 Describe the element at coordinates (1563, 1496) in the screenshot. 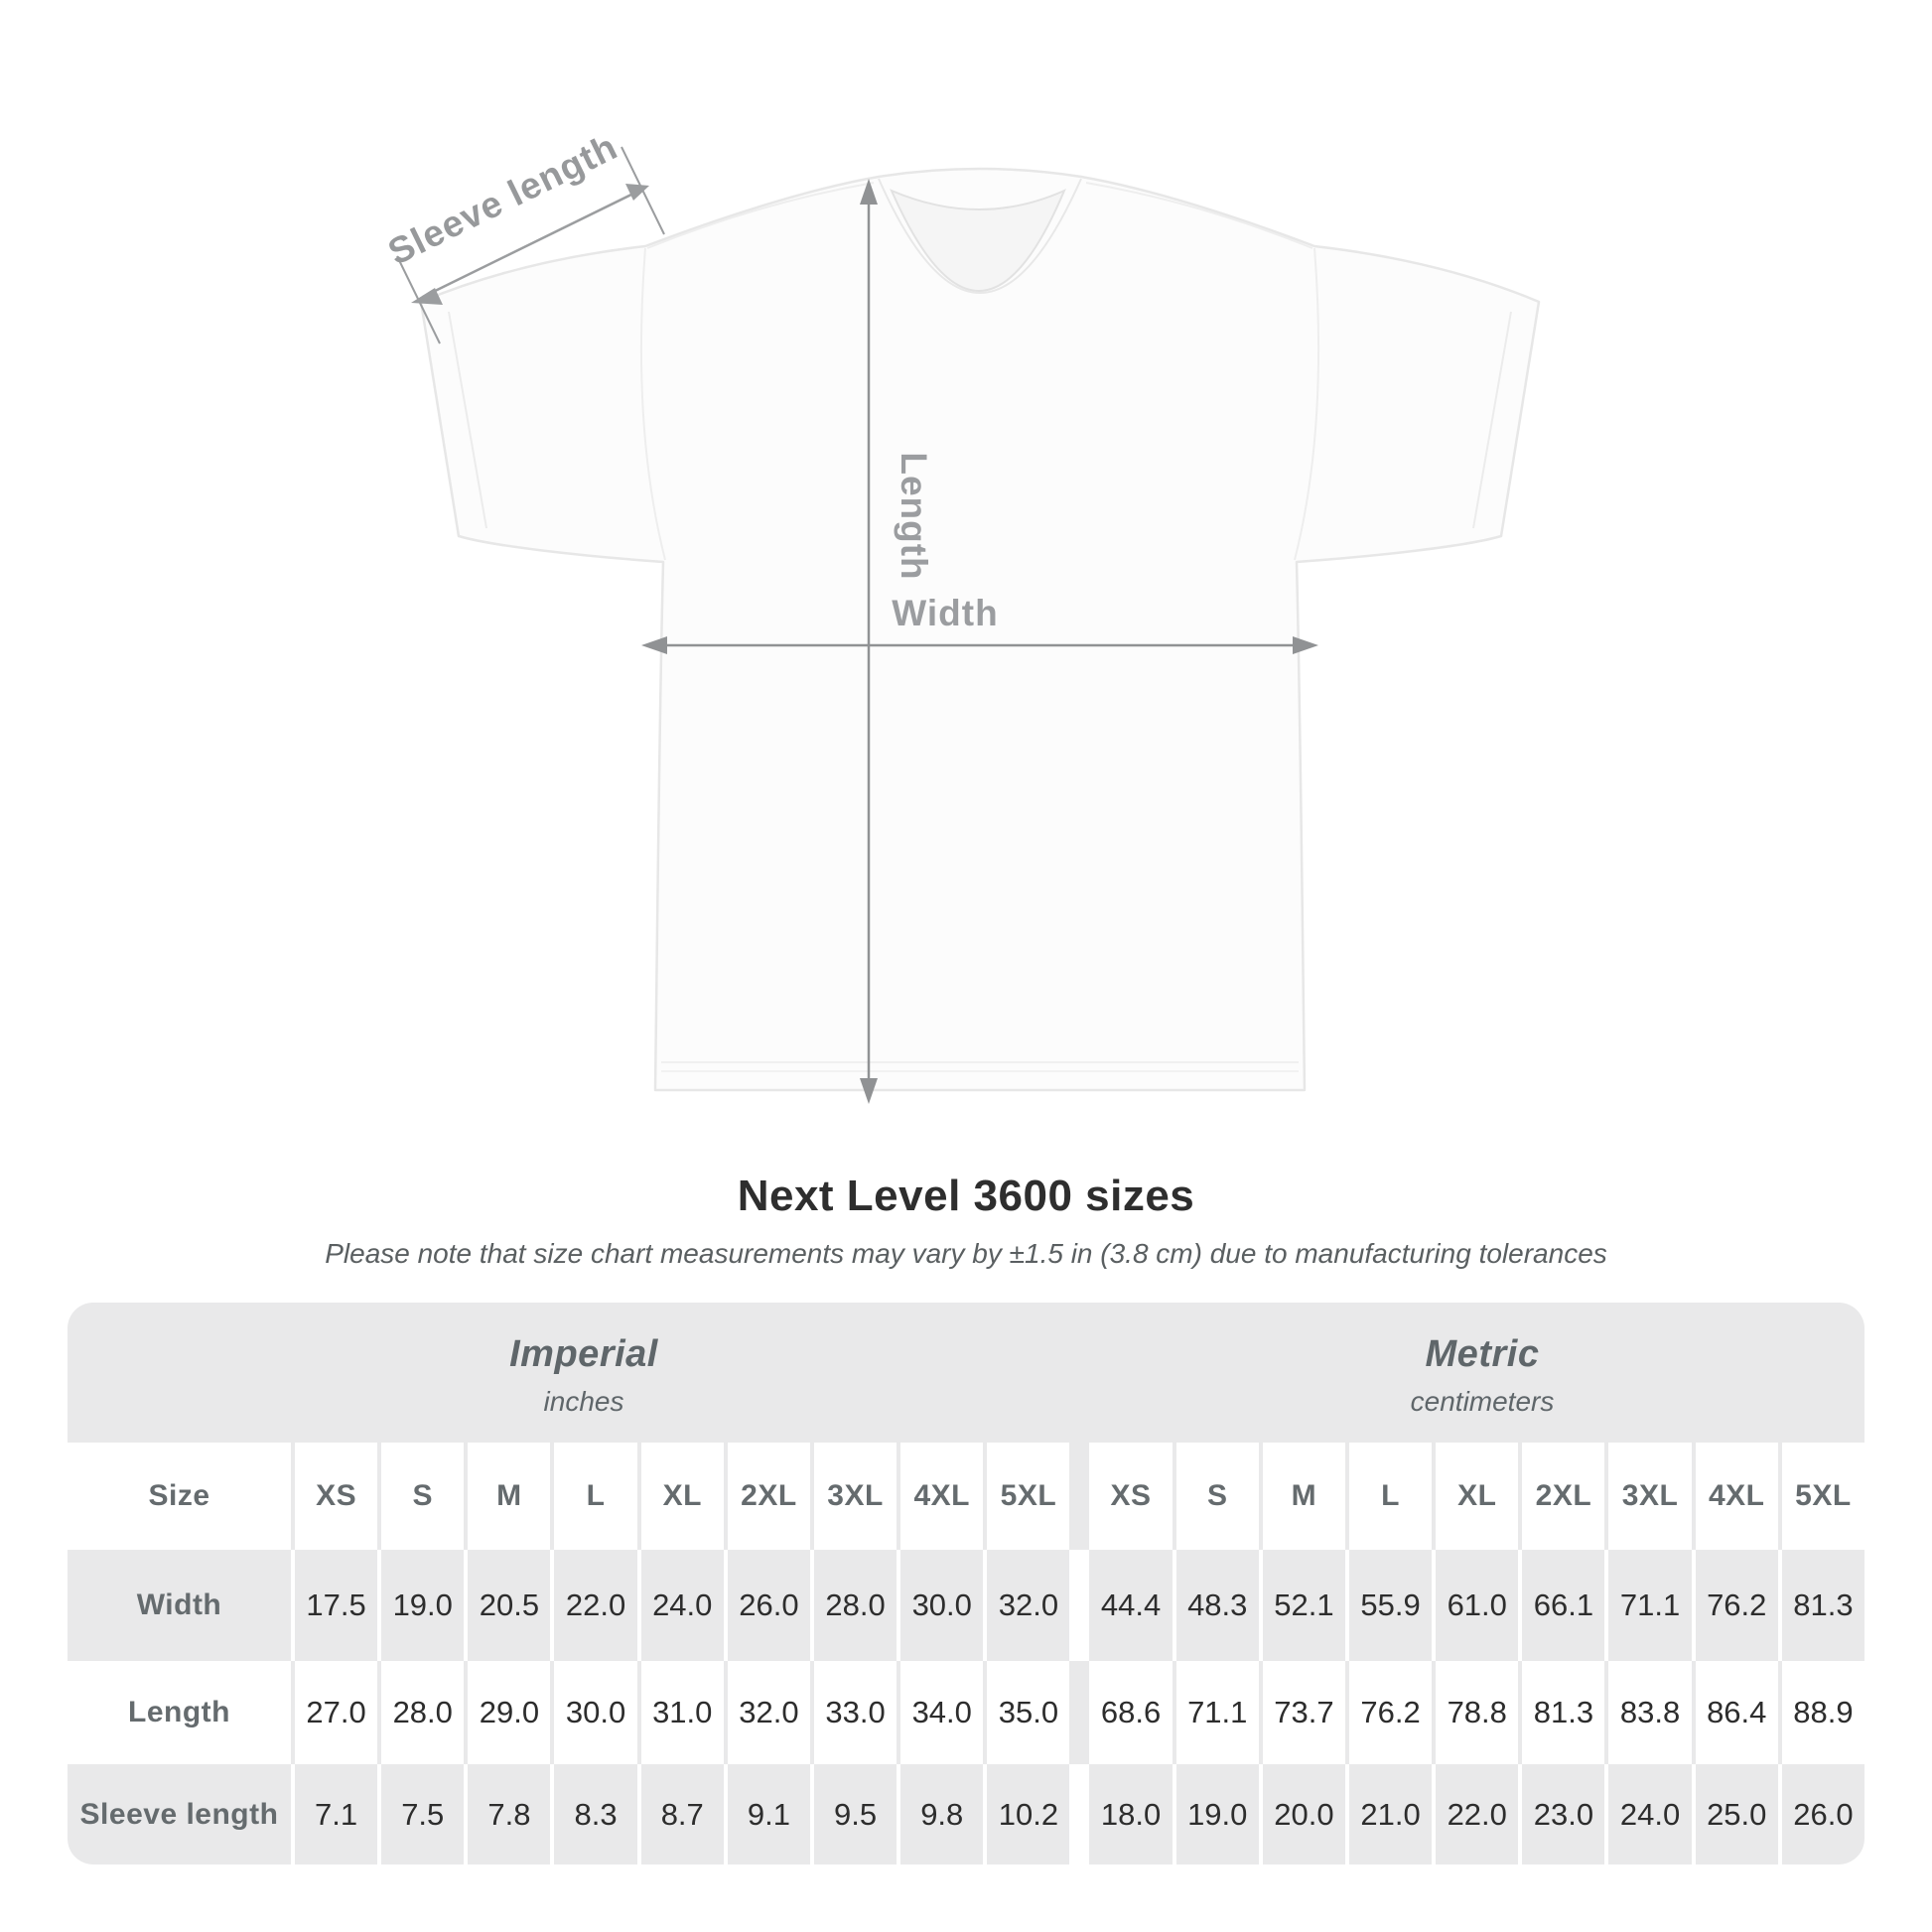

I see `size-header-metric-2xl: 2XL` at that location.